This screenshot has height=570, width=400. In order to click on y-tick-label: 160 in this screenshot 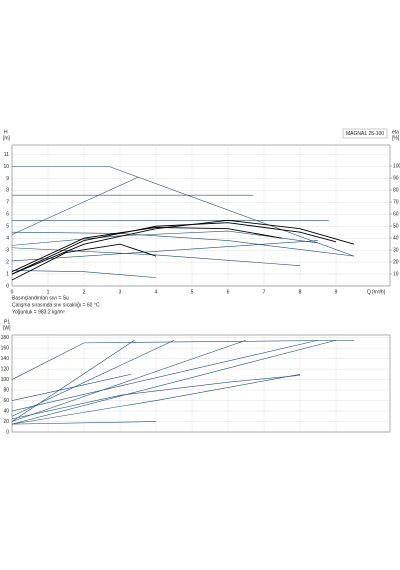, I will do `click(5, 348)`.